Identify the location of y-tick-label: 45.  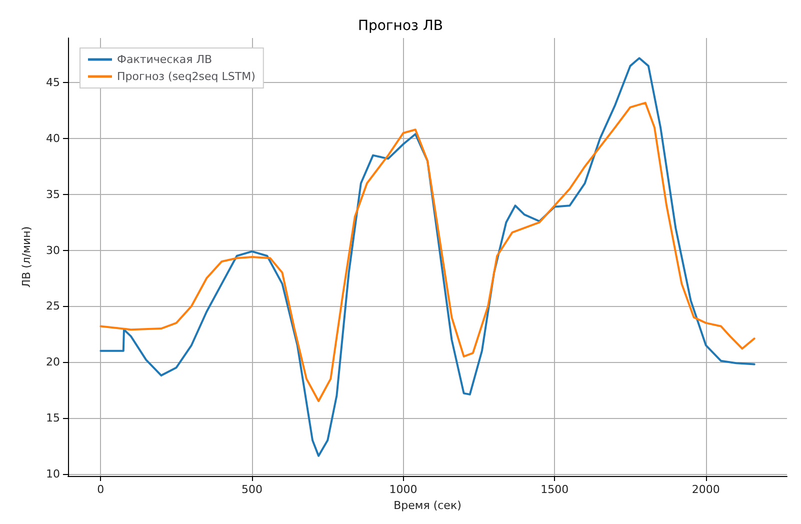
(53, 83).